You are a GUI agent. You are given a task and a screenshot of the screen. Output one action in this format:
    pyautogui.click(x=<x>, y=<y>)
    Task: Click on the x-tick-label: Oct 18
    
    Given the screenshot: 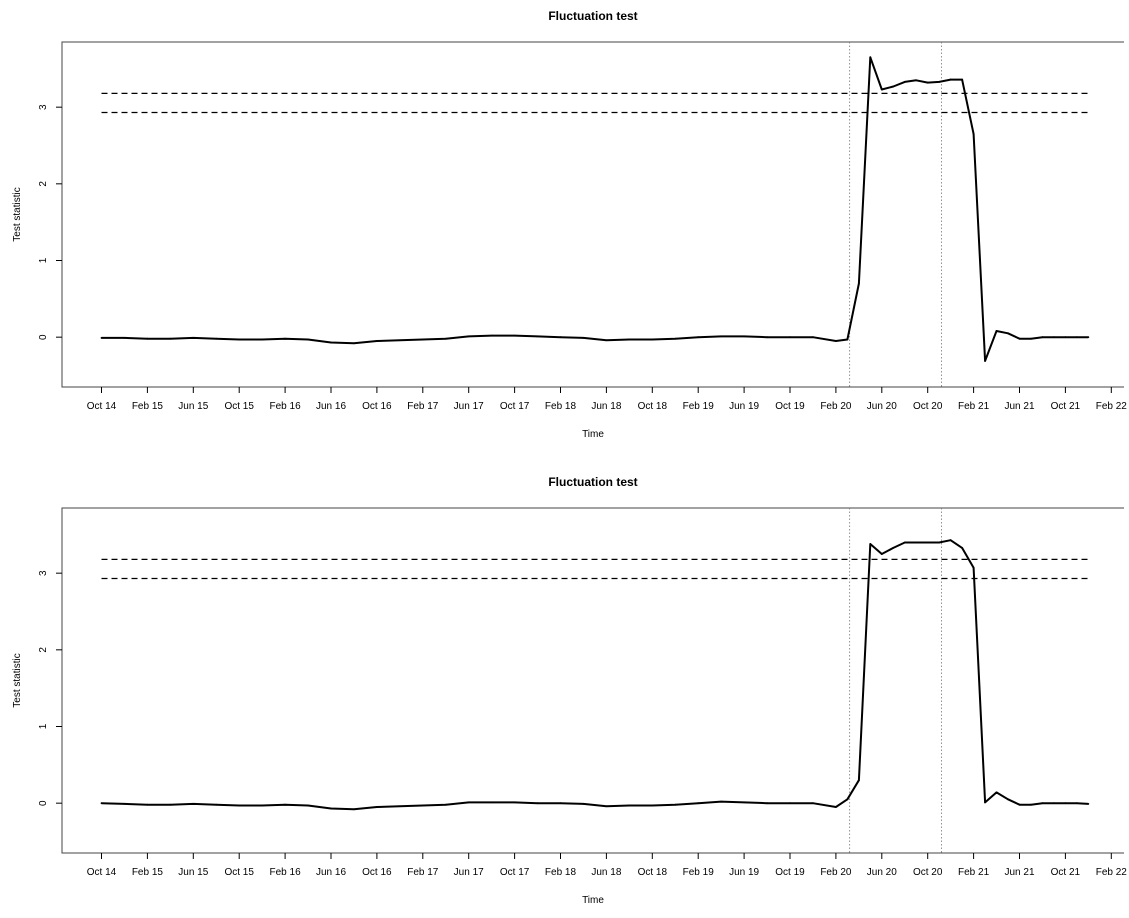 What is the action you would take?
    pyautogui.click(x=653, y=872)
    